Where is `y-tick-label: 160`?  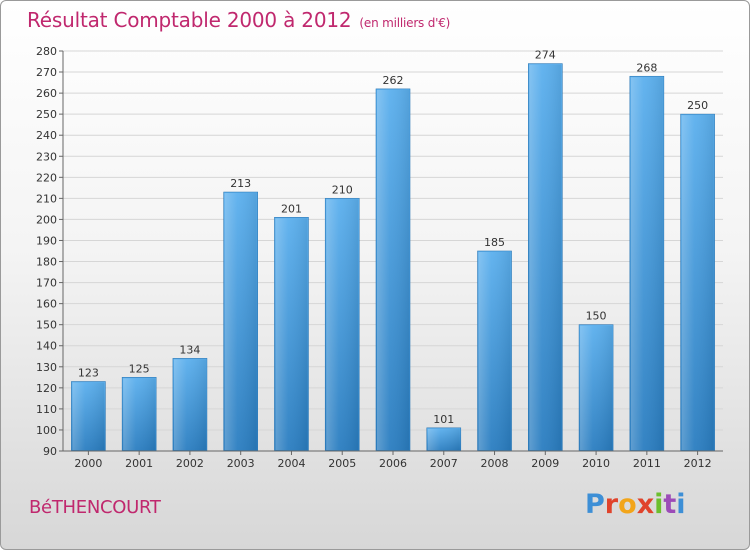
y-tick-label: 160 is located at coordinates (46, 304).